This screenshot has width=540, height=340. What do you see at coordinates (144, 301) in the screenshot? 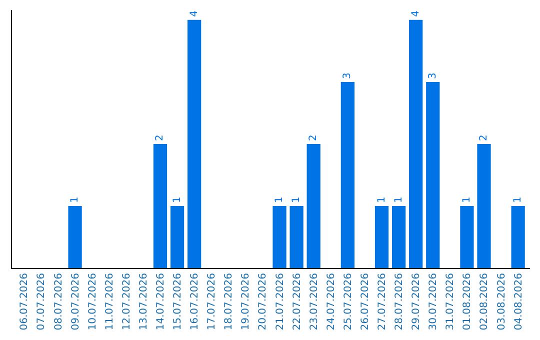
I see `x-tick-label: 13.07.2026` at bounding box center [144, 301].